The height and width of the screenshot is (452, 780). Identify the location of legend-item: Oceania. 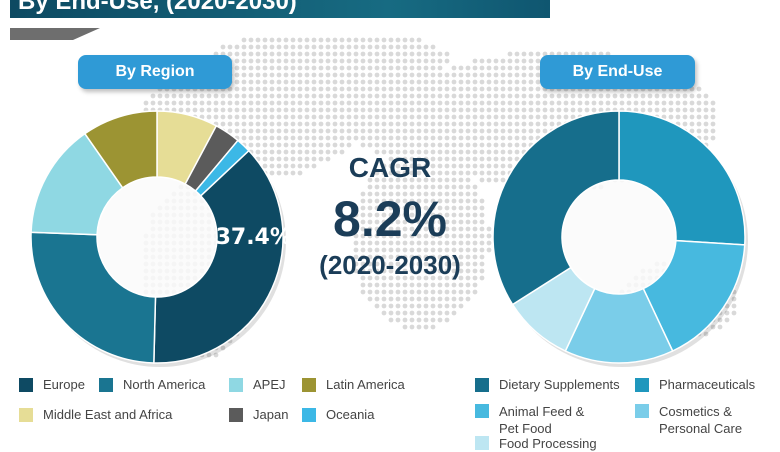
(338, 414).